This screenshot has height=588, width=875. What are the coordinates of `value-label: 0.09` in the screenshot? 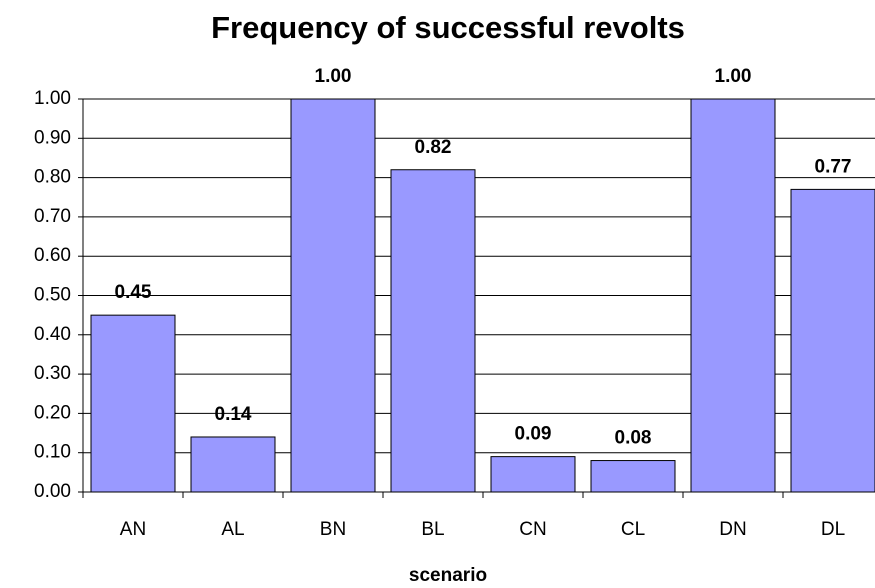 It's located at (533, 434).